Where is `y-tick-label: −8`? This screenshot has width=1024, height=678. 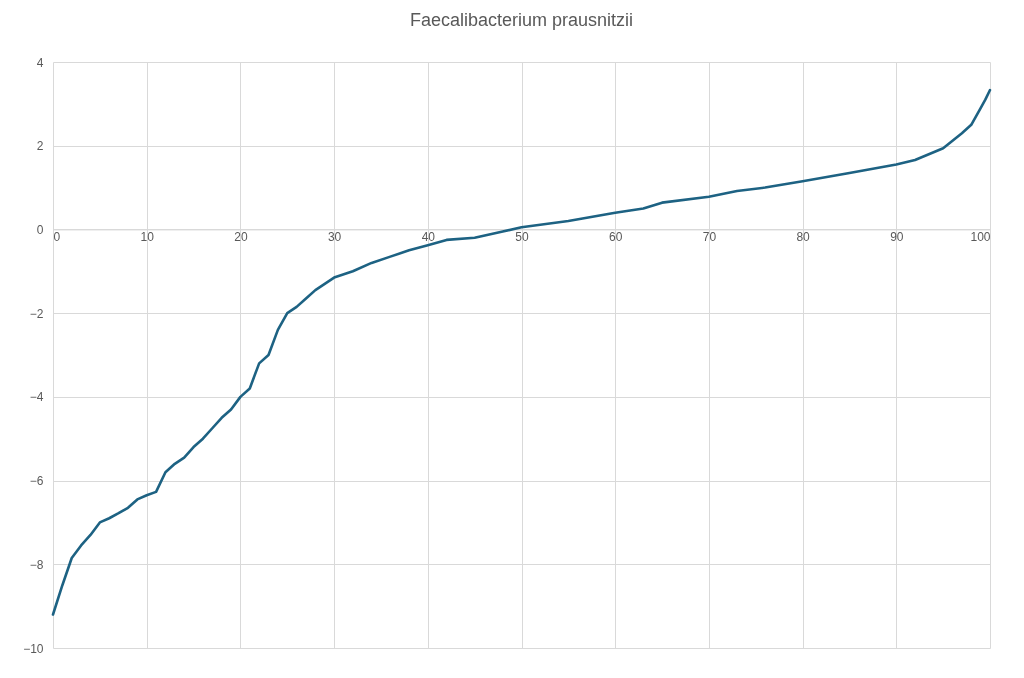 y-tick-label: −8 is located at coordinates (36, 564).